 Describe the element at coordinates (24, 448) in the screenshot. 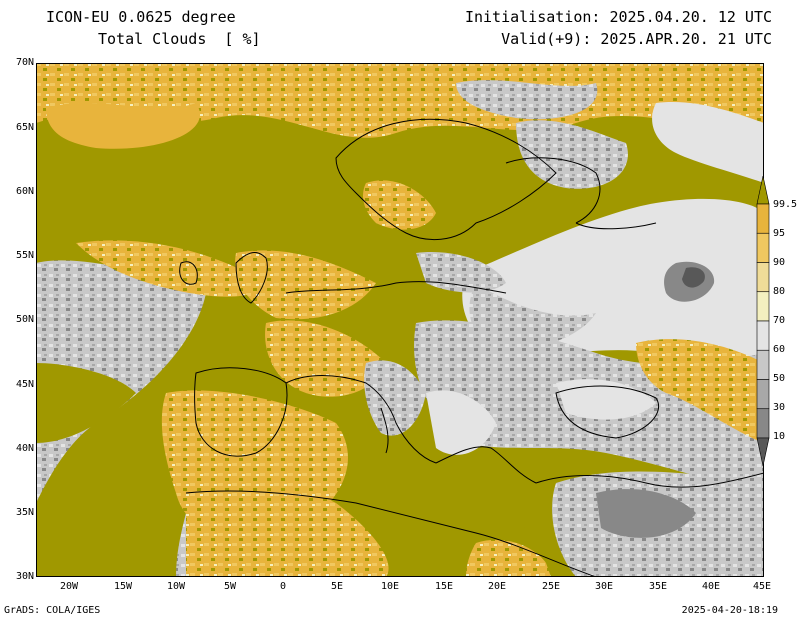

I see `lat-label-40n: 40N` at that location.